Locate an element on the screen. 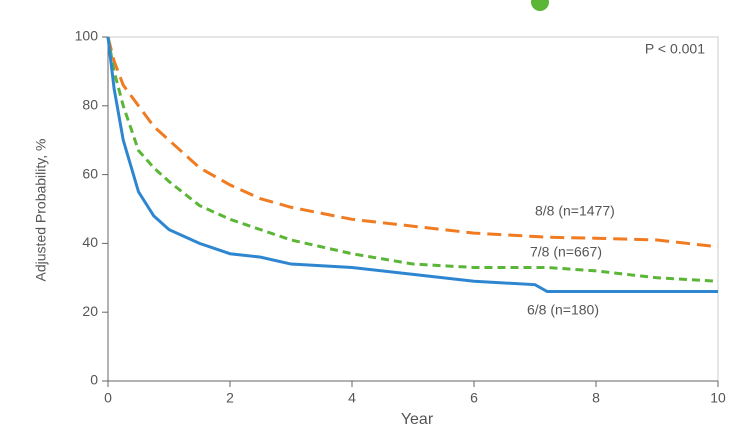  x-tick-label: 10 is located at coordinates (718, 398).